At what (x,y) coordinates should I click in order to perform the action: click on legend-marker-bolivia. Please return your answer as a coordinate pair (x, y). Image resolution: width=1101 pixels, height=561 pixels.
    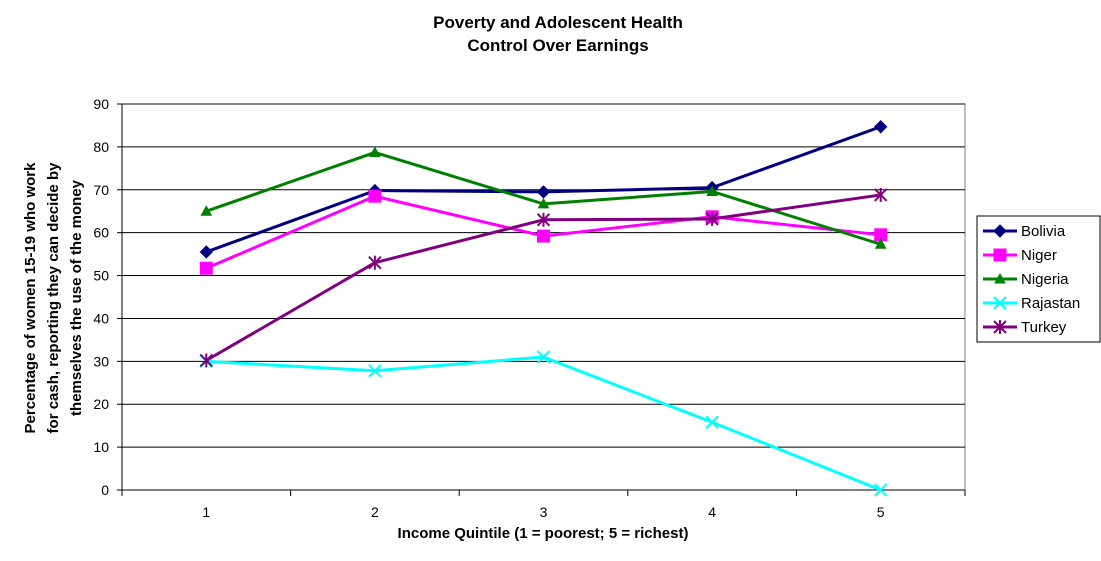
    Looking at the image, I should click on (1000, 231).